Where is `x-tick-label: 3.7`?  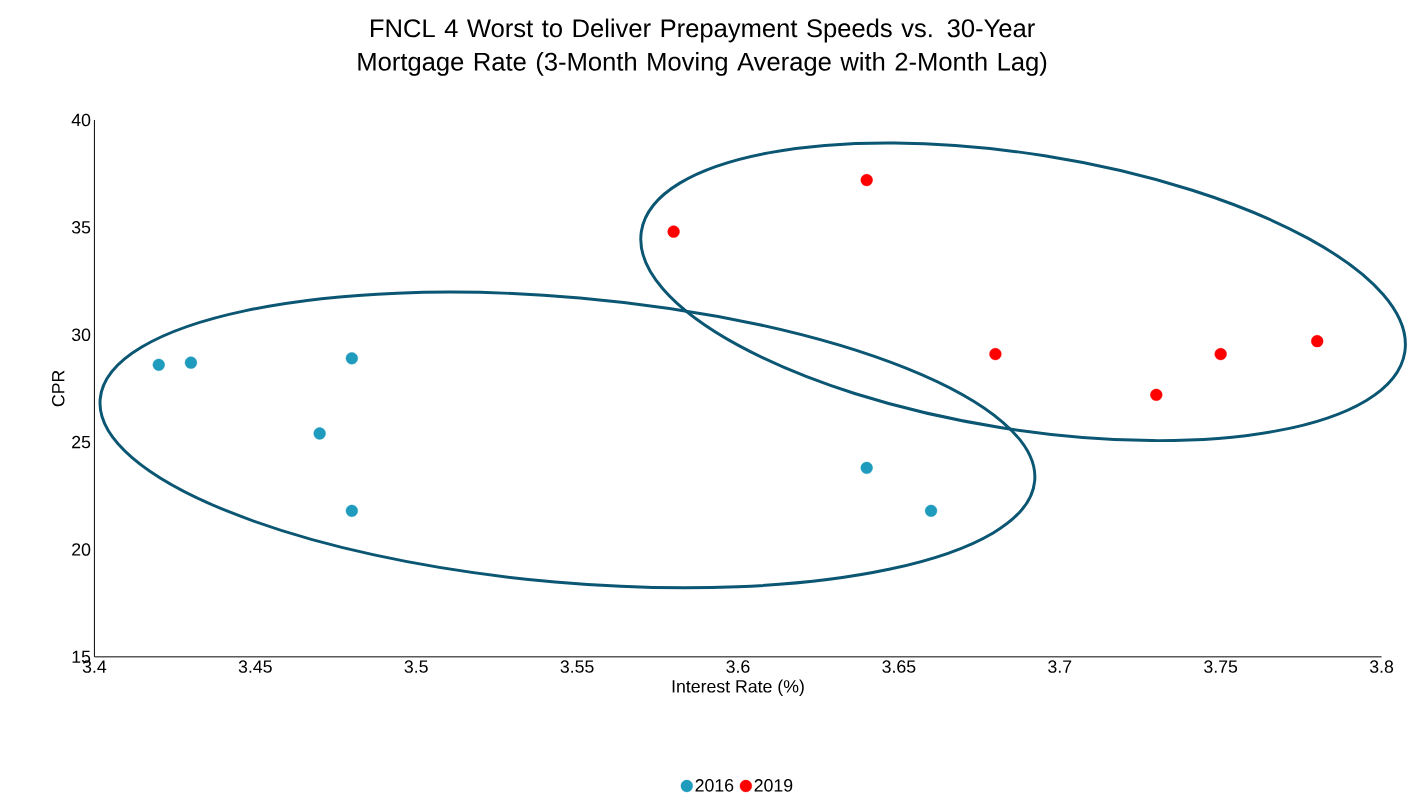
x-tick-label: 3.7 is located at coordinates (1060, 666).